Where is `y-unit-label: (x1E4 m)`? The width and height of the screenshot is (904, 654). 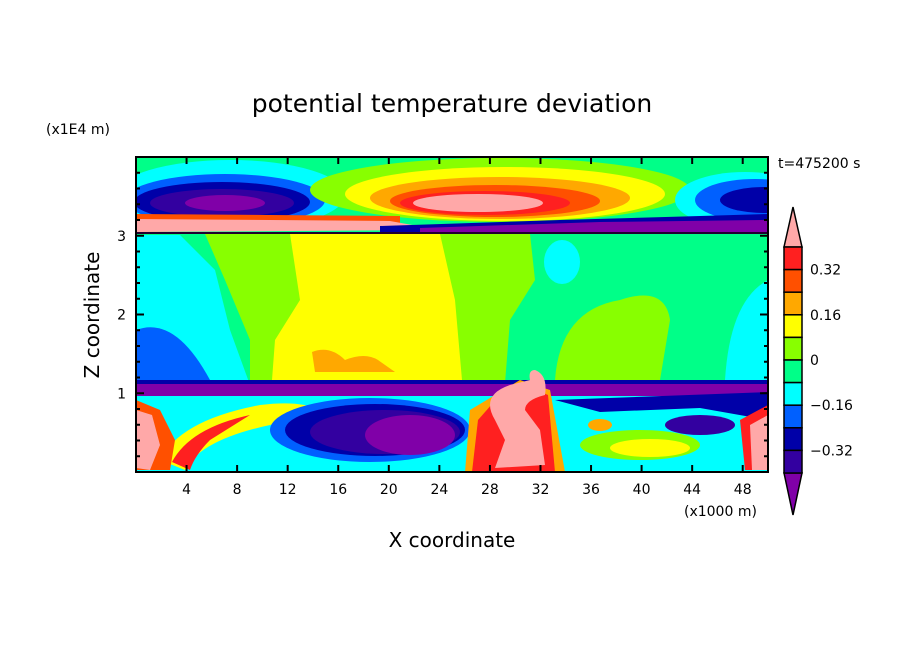
y-unit-label: (x1E4 m) is located at coordinates (78, 130).